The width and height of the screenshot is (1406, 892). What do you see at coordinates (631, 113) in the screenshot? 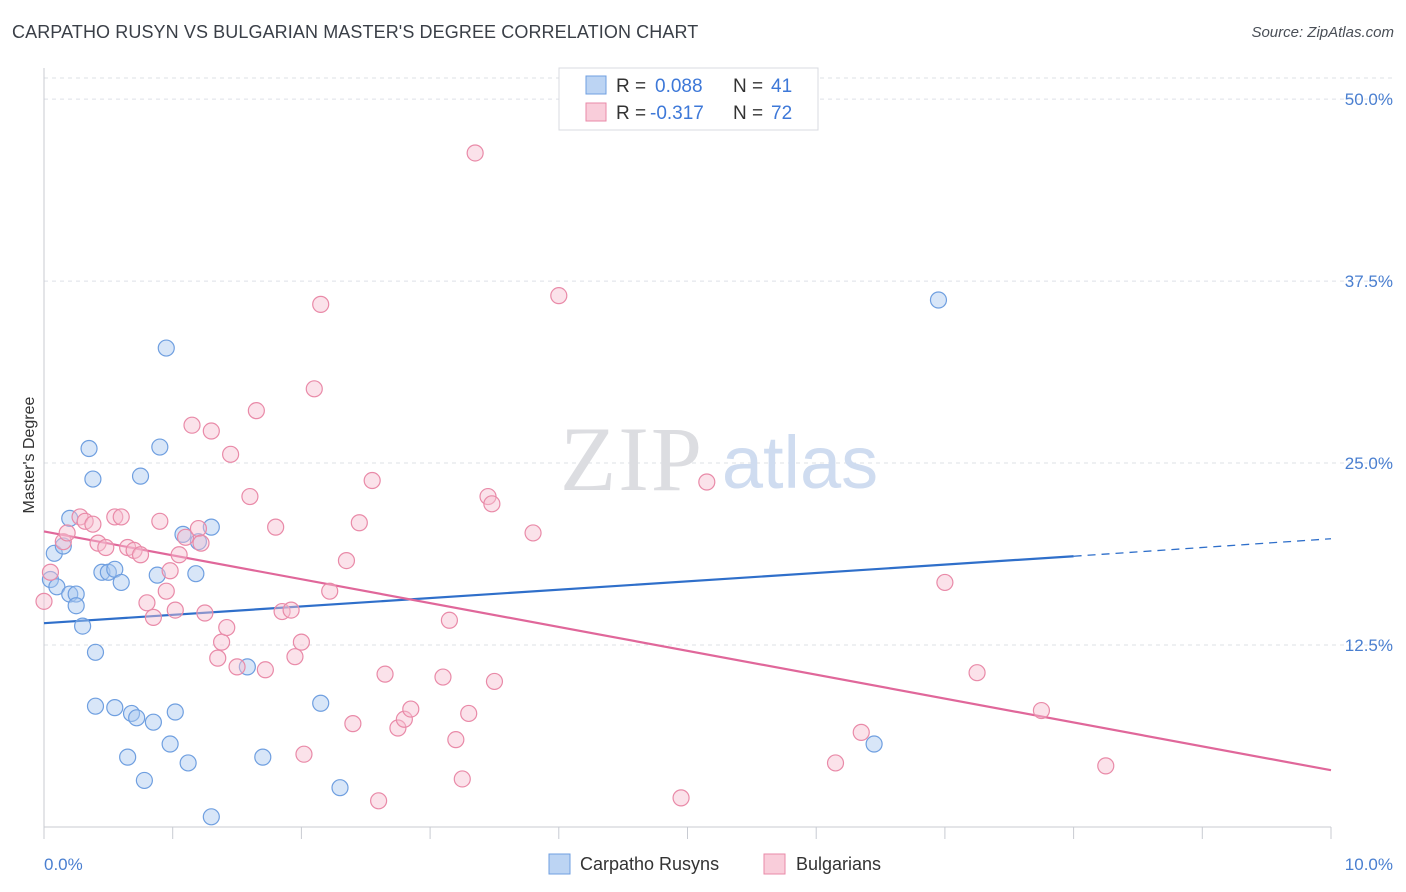
I see `legend-r-label-2: R =` at bounding box center [631, 113].